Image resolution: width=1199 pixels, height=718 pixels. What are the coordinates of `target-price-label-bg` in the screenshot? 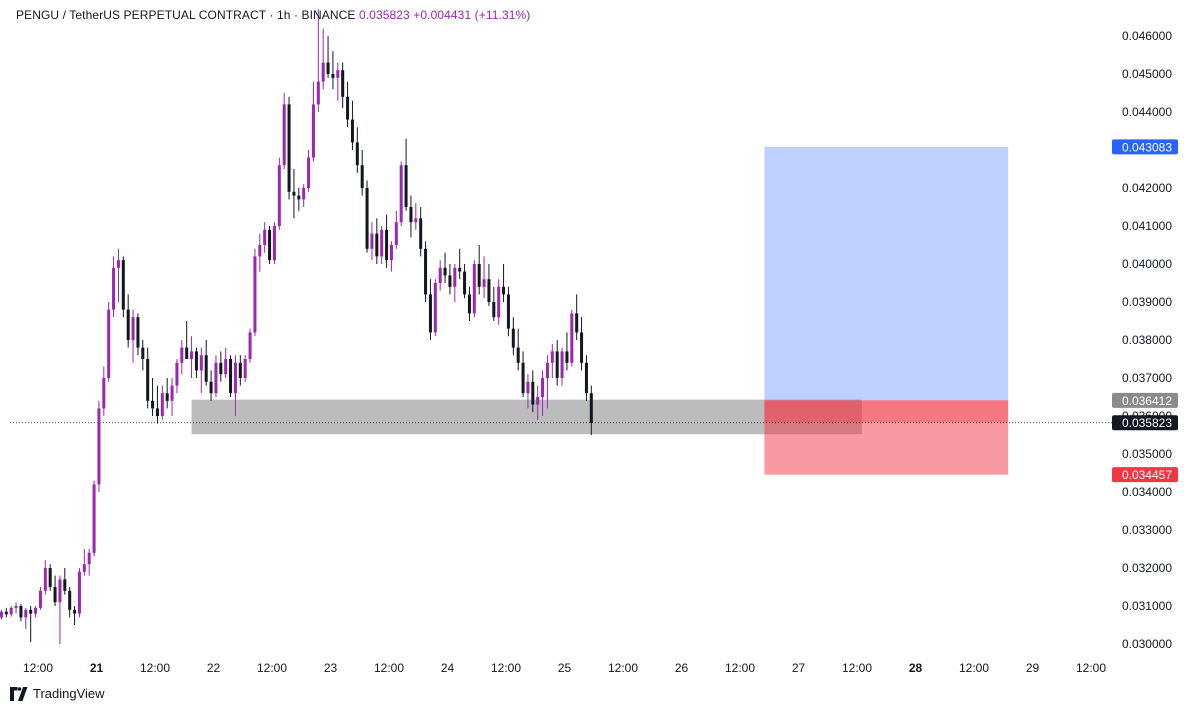 It's located at (1145, 147).